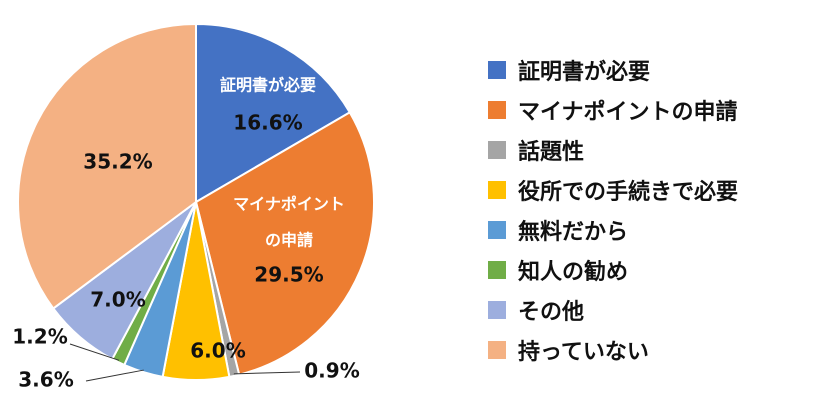 This screenshot has height=404, width=816. I want to click on slice-label: 3.6%, so click(45, 380).